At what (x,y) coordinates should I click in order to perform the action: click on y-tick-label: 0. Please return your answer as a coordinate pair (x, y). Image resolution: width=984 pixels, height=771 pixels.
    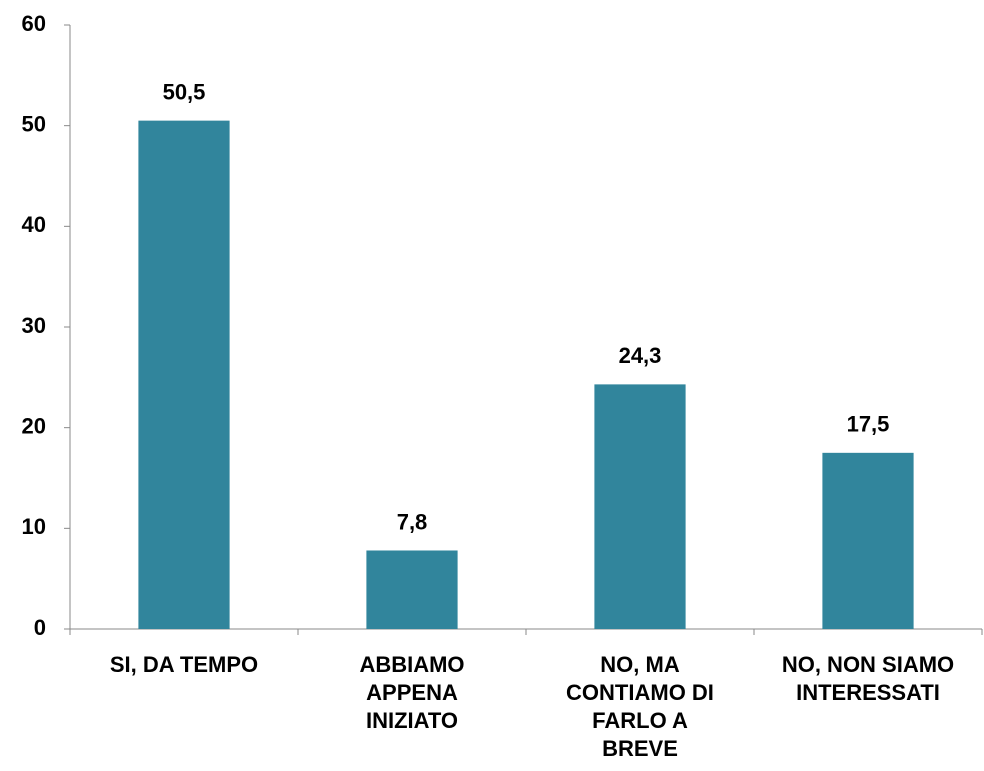
    Looking at the image, I should click on (40, 627).